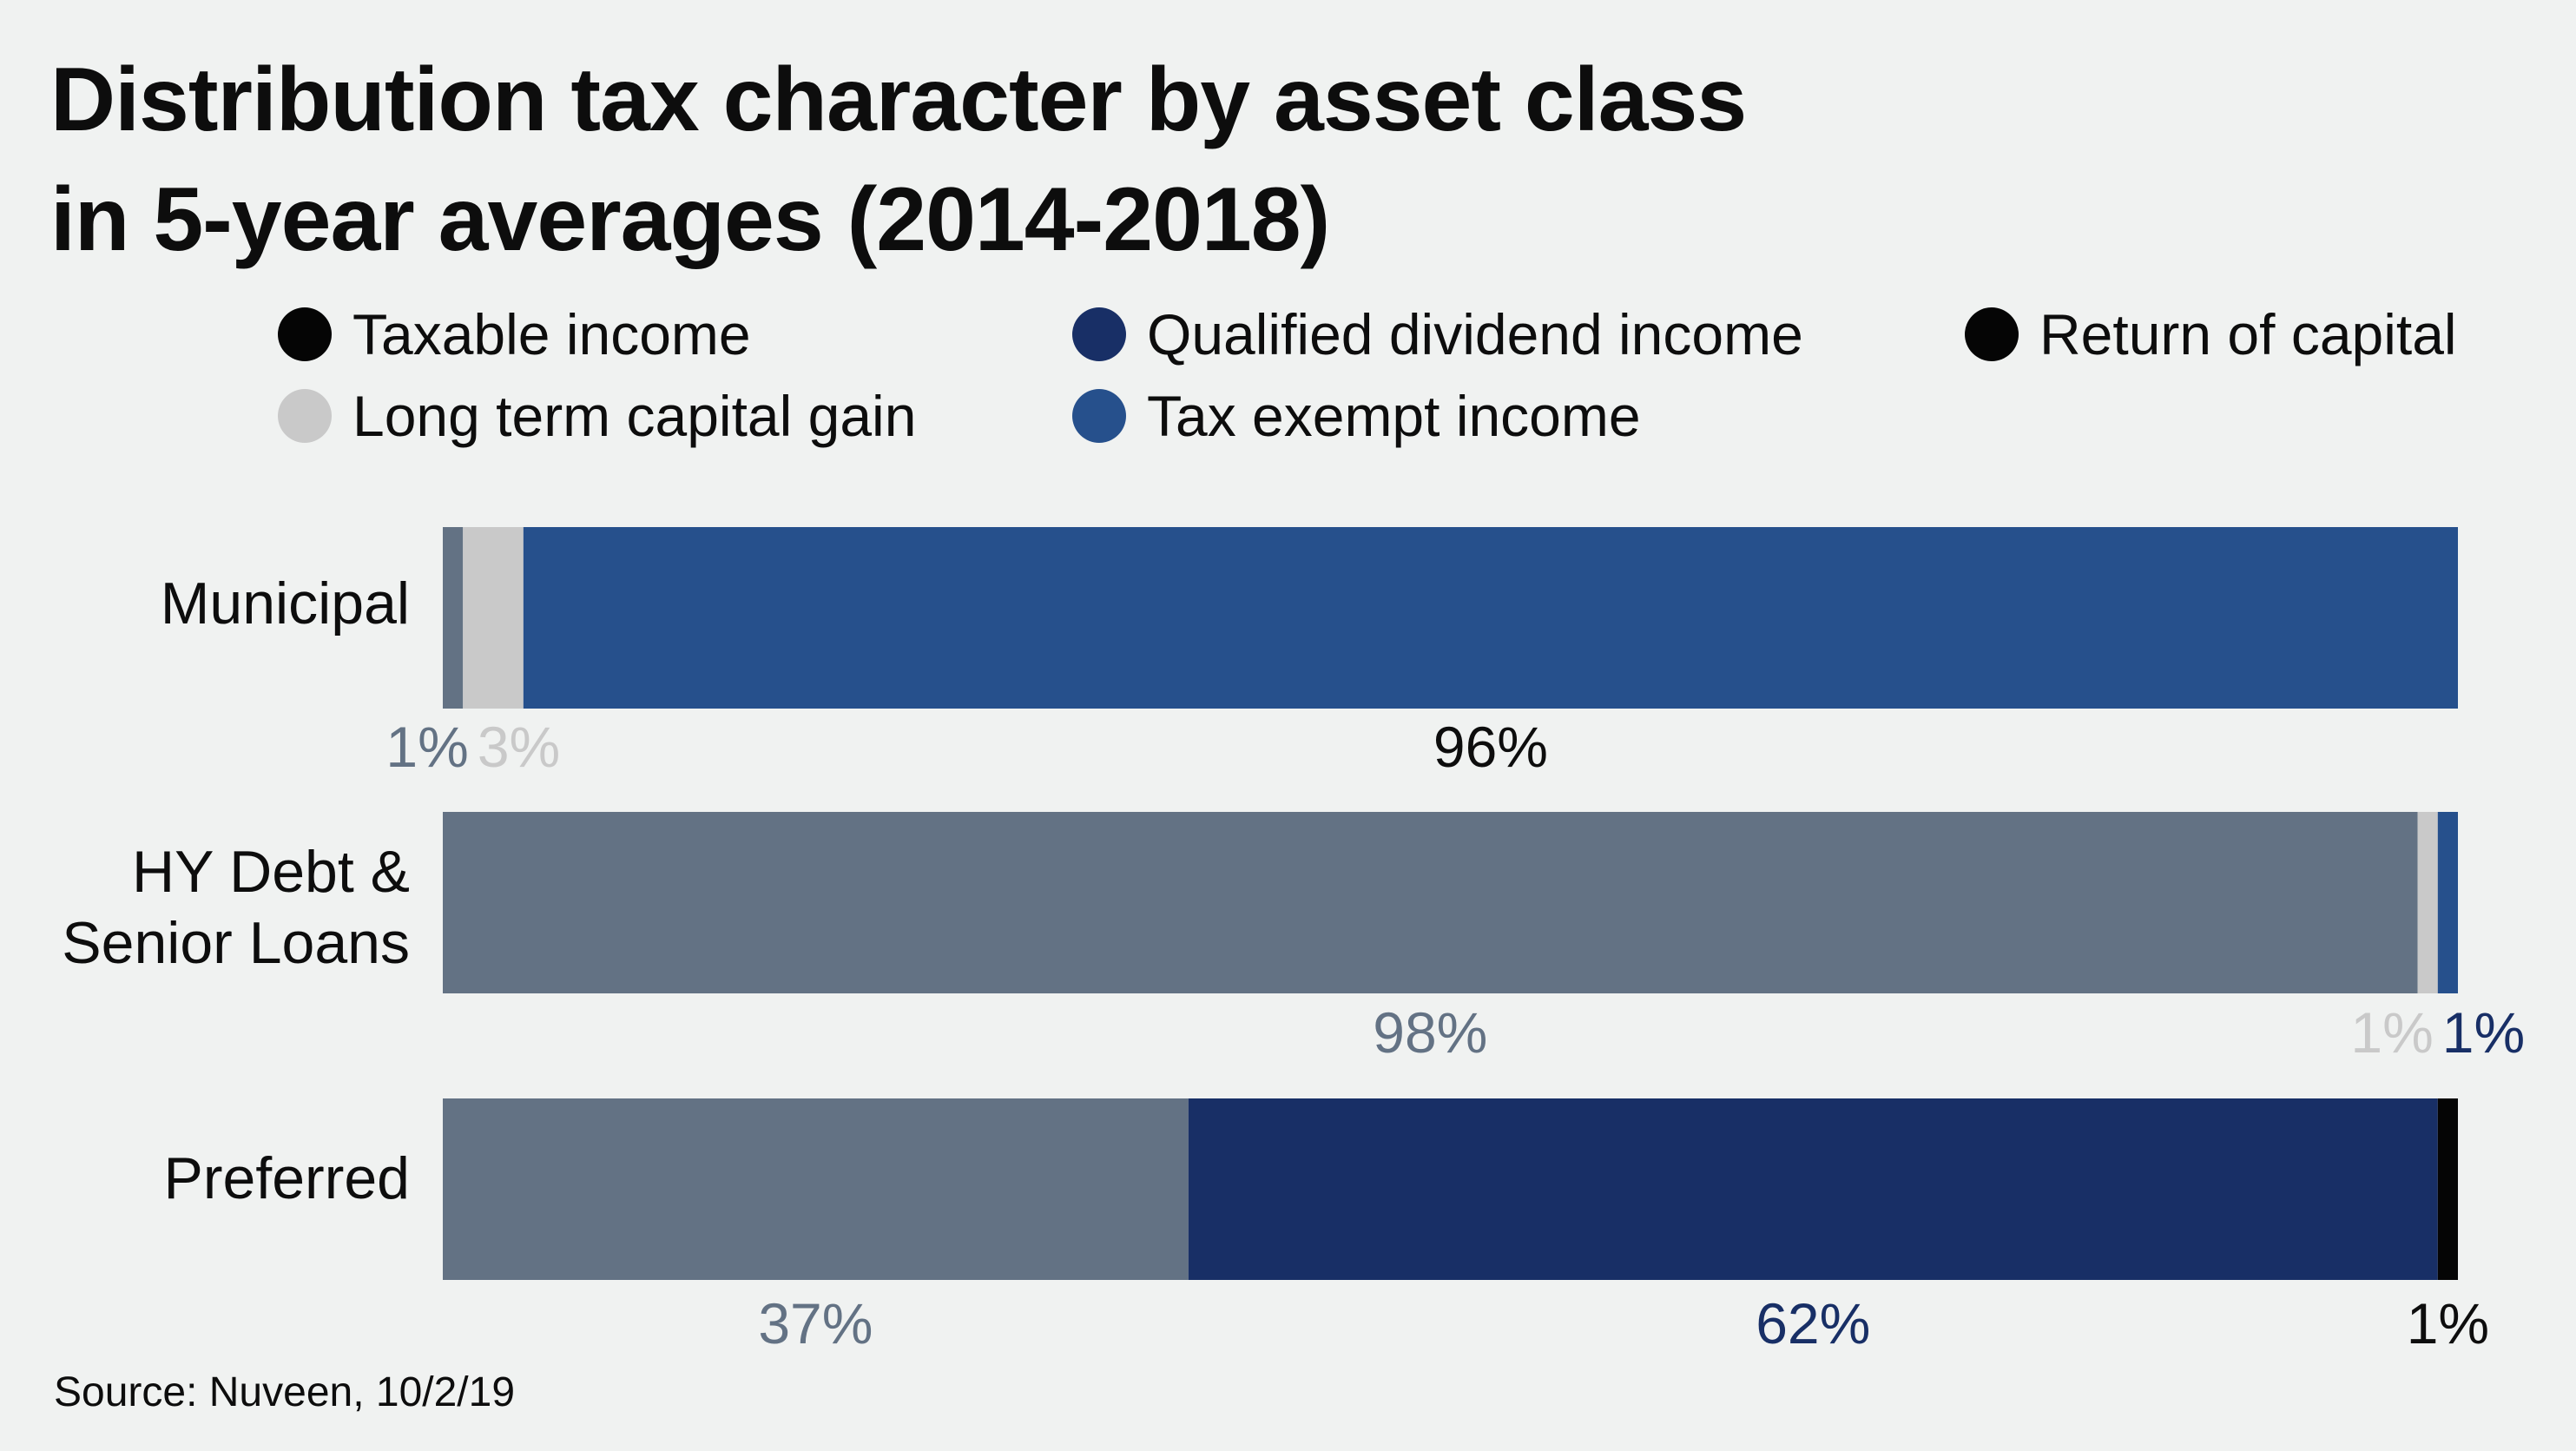 This screenshot has width=2576, height=1451. Describe the element at coordinates (2248, 334) in the screenshot. I see `legend-label-return-of-capital: Return of capital` at that location.